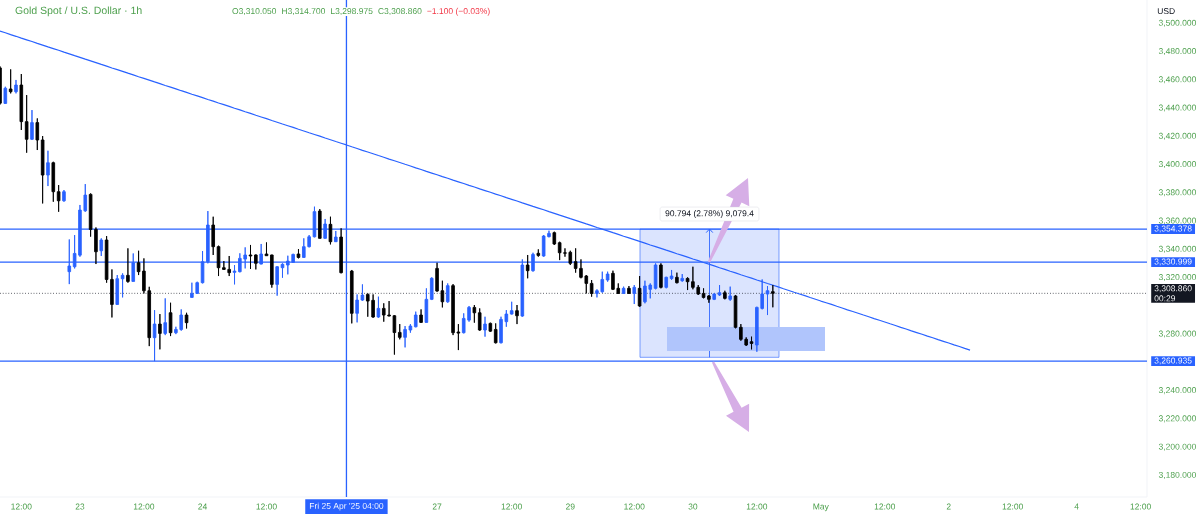 The image size is (1200, 517). Describe the element at coordinates (1177, 23) in the screenshot. I see `y-tick-label: 3,500.000` at that location.